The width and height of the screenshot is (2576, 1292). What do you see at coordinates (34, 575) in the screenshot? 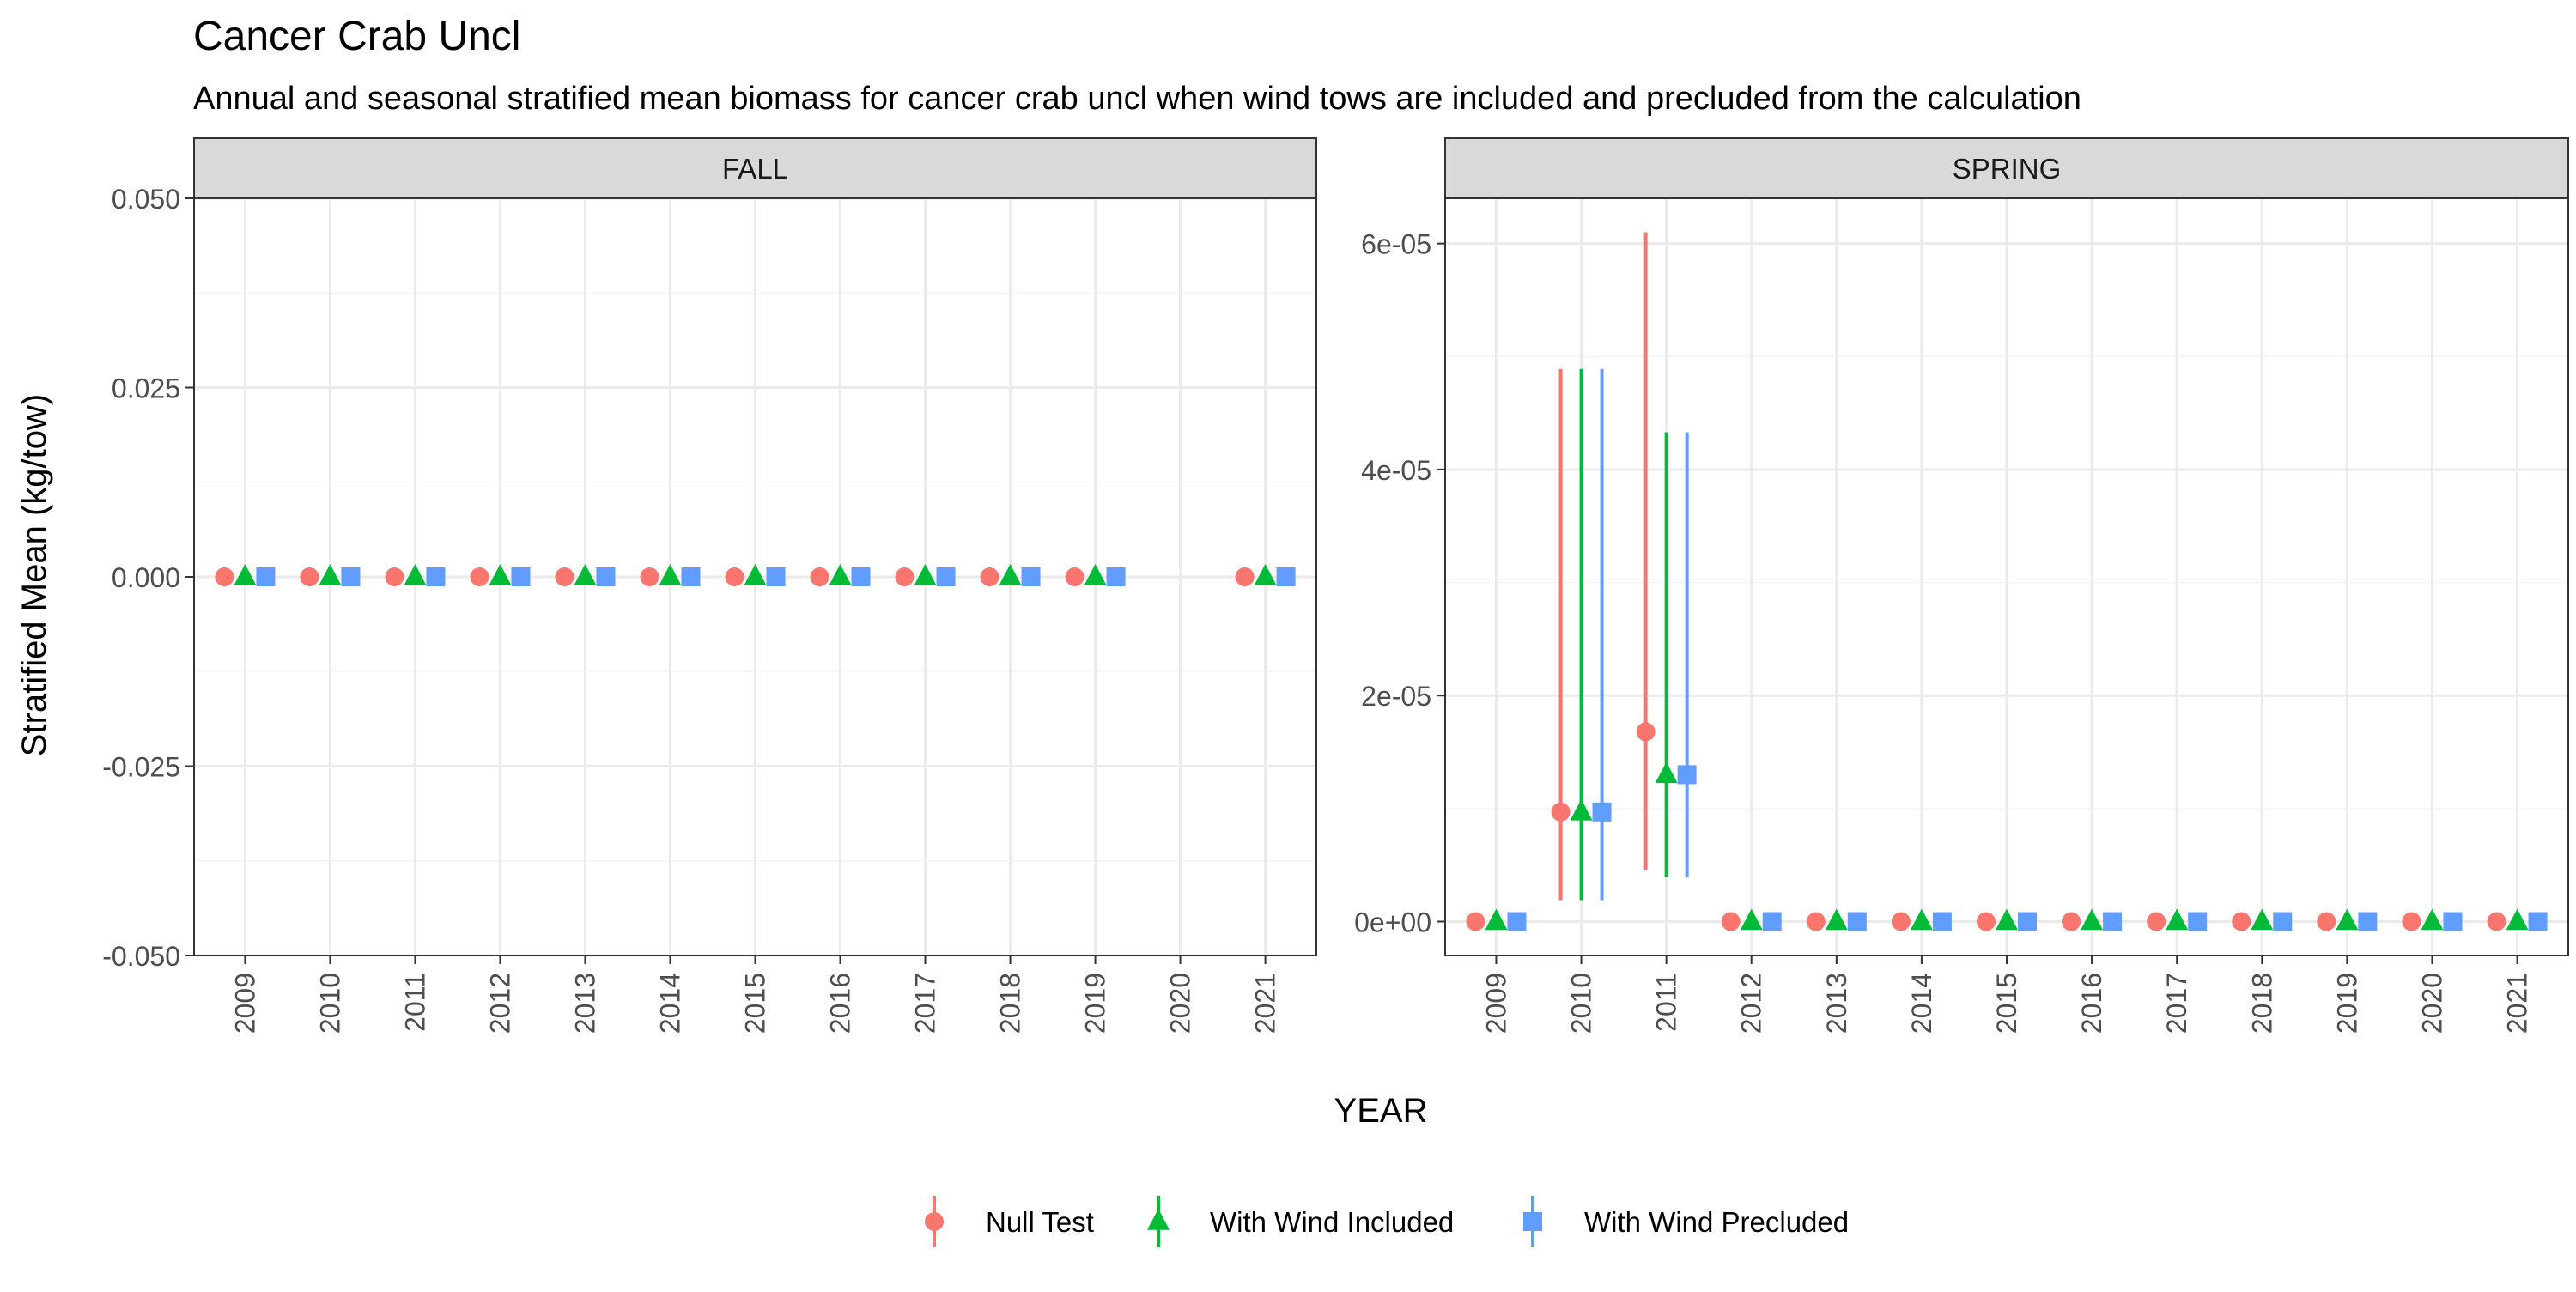
I see `y-axis-label: Stratified Mean (kg/tow)` at bounding box center [34, 575].